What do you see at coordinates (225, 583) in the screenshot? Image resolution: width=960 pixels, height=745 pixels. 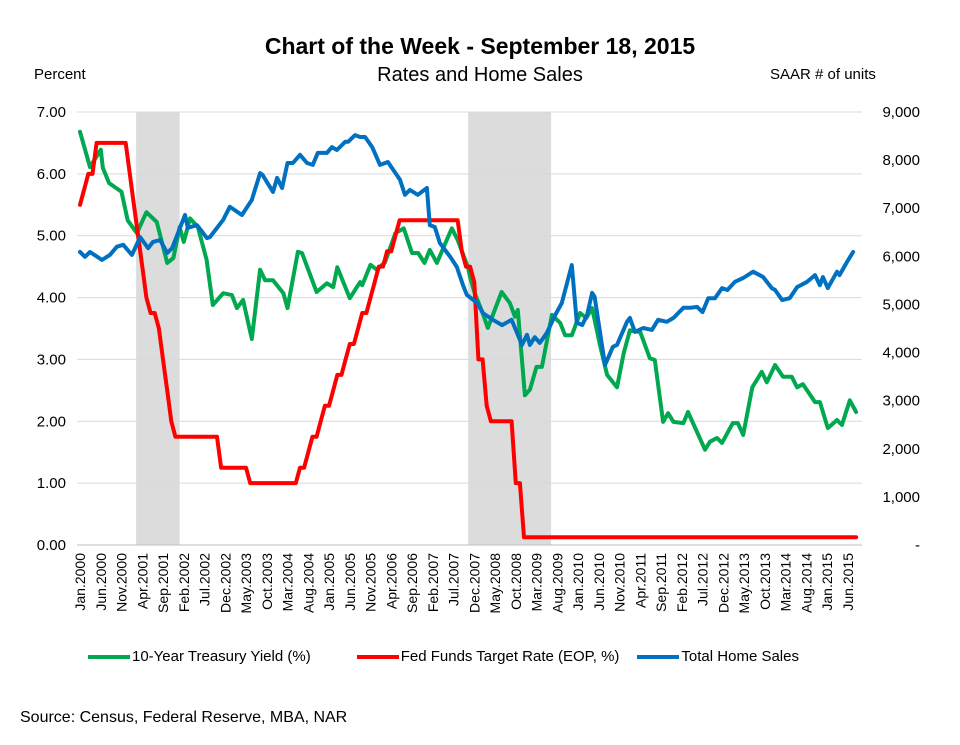 I see `x-tick-label: Dec.2002` at bounding box center [225, 583].